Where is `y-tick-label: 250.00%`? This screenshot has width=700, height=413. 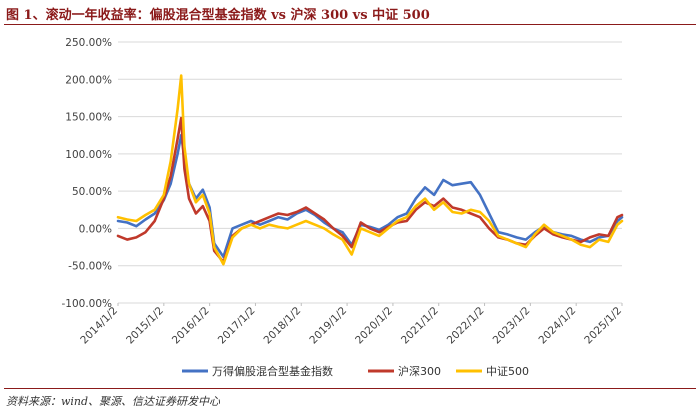 y-tick-label: 250.00% is located at coordinates (88, 43).